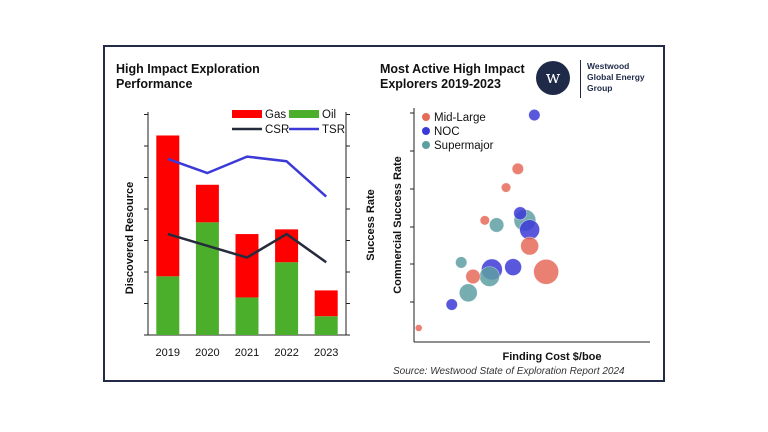 Image resolution: width=768 pixels, height=432 pixels. I want to click on right-bubbles, so click(486, 220).